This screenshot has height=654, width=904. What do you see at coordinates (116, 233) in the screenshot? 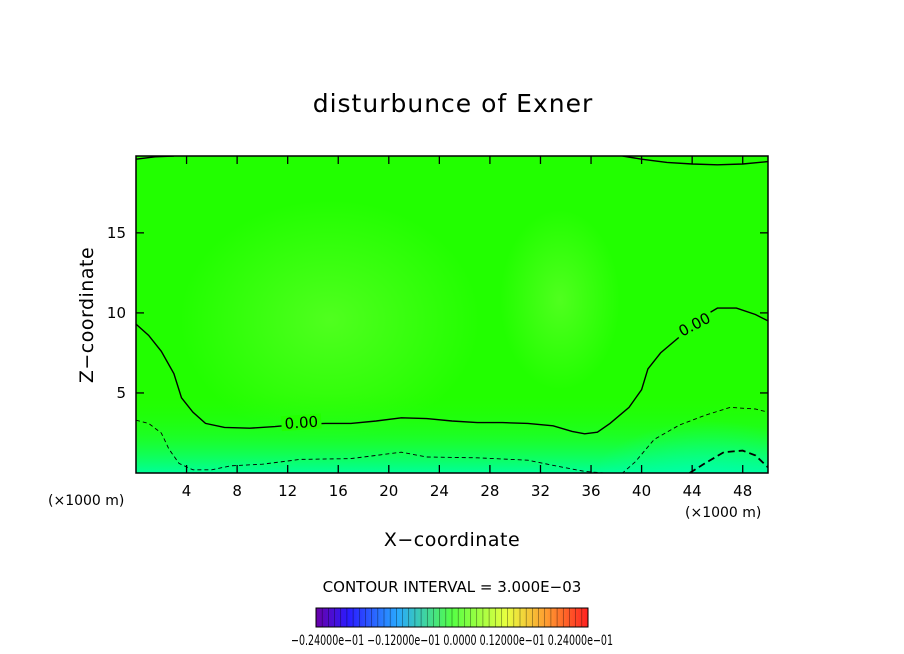
I see `y-tick-label: 15` at bounding box center [116, 233].